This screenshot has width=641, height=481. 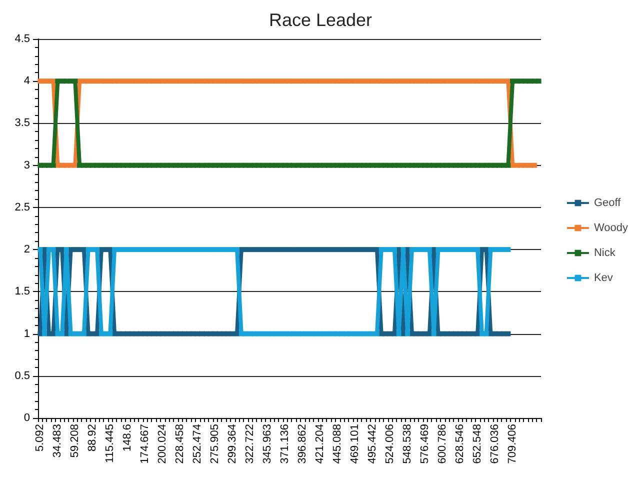 What do you see at coordinates (75, 441) in the screenshot?
I see `x-tick-label: 59.208` at bounding box center [75, 441].